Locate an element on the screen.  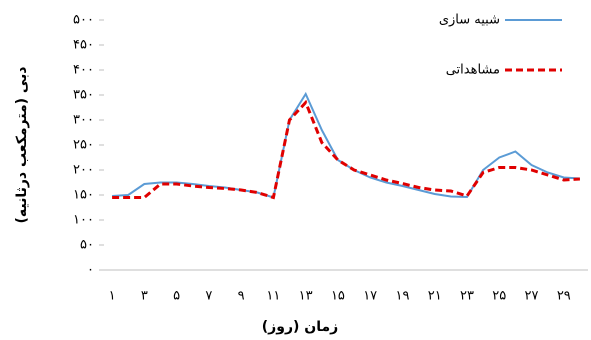
x-tick-label: ۹ is located at coordinates (241, 296).